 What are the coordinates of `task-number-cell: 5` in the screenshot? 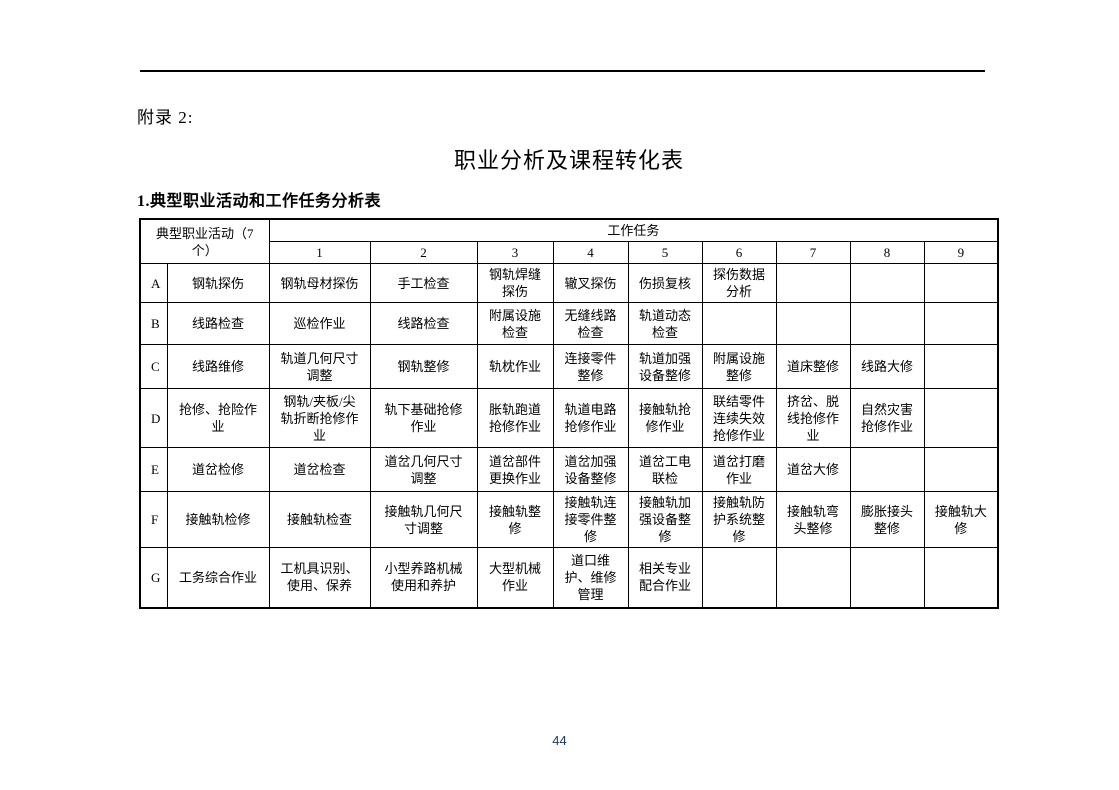 It's located at (665, 252).